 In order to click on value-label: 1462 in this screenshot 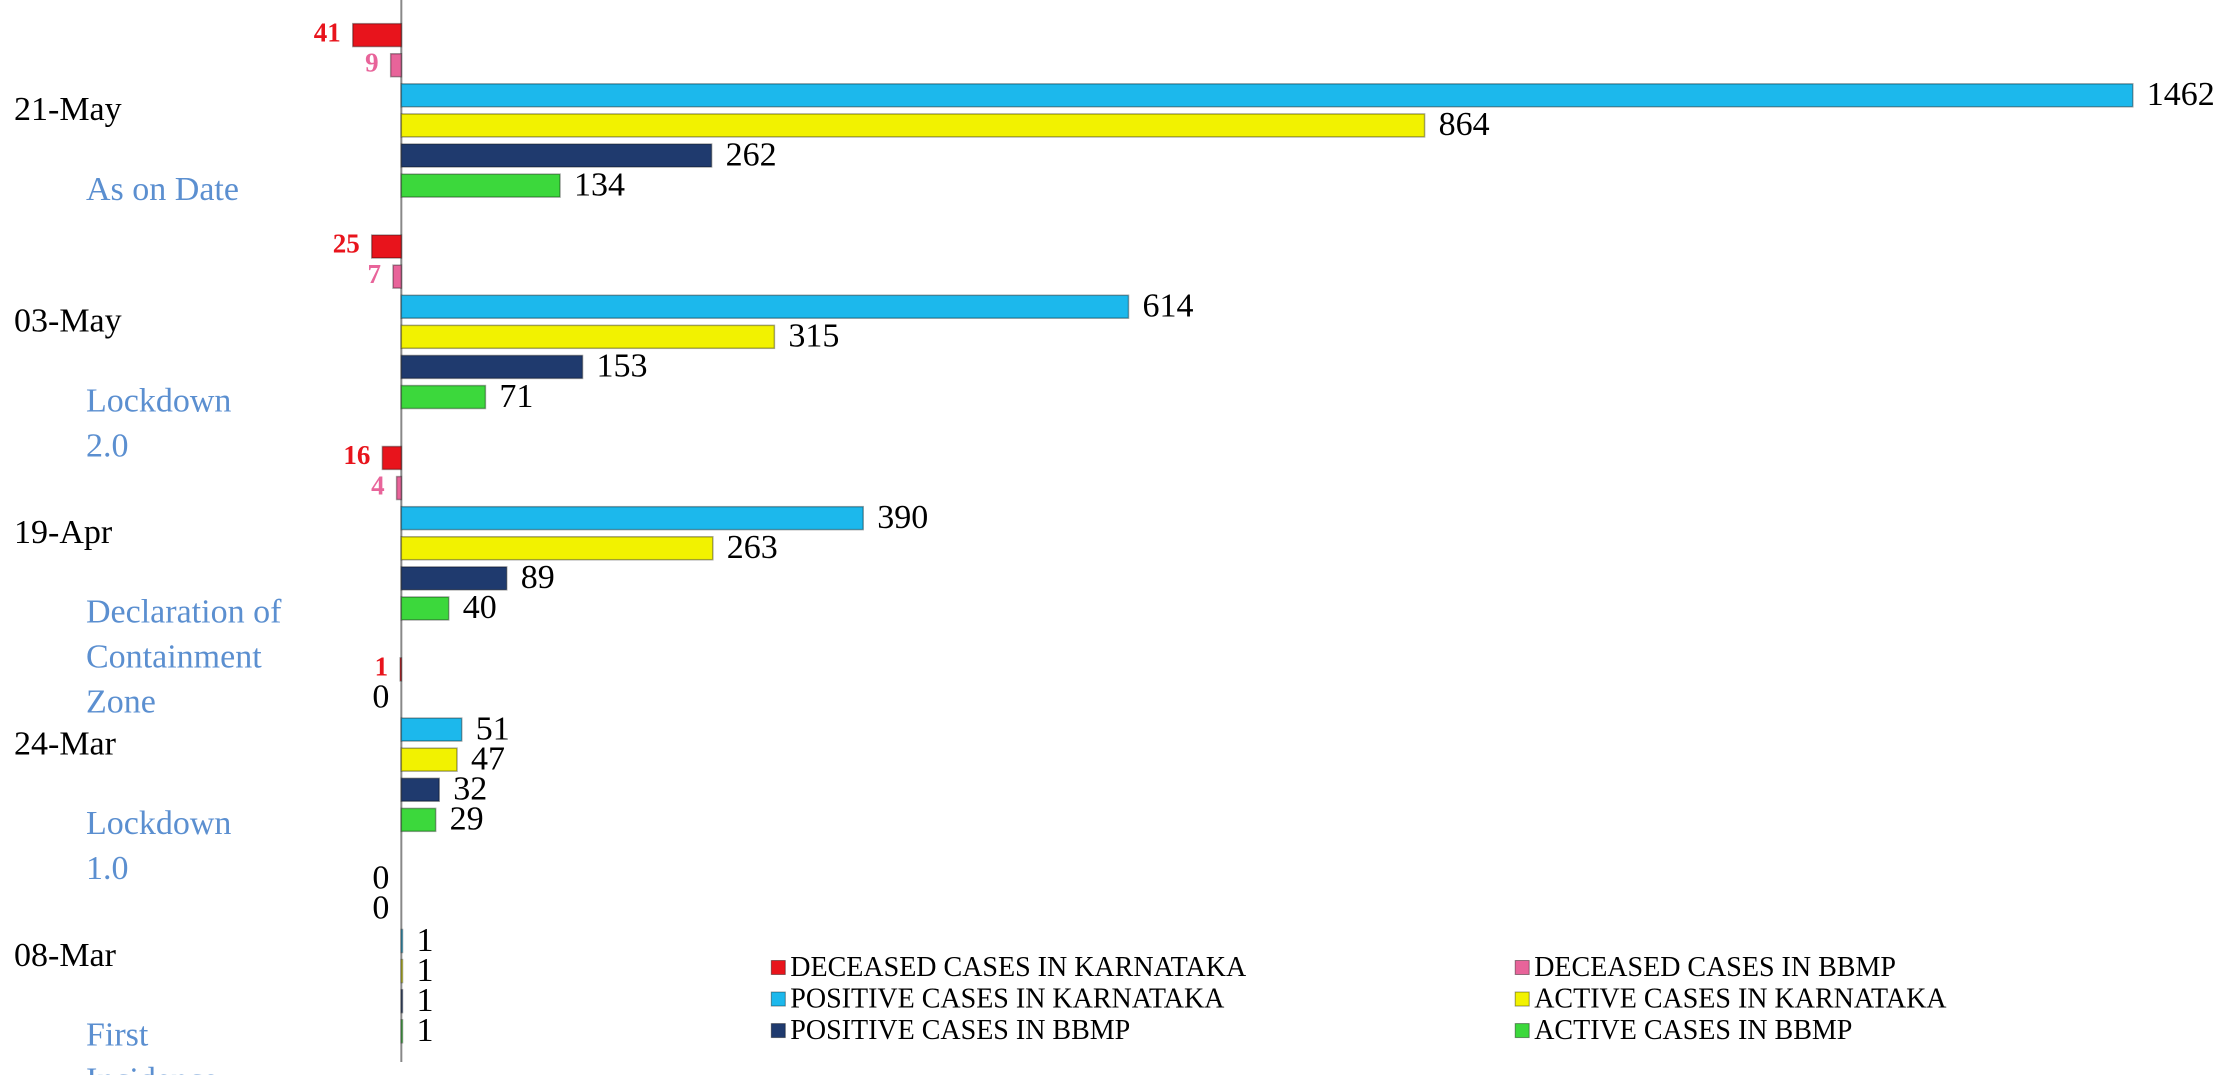, I will do `click(2181, 94)`.